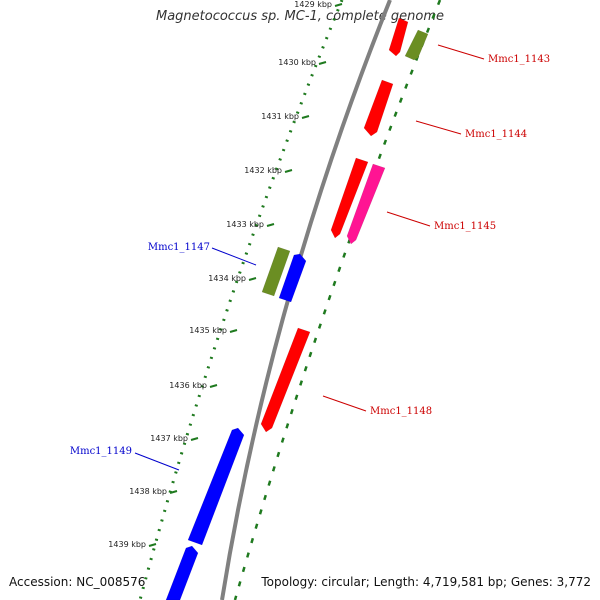 This screenshot has width=600, height=600. I want to click on tick-label: 1439 kbp, so click(127, 544).